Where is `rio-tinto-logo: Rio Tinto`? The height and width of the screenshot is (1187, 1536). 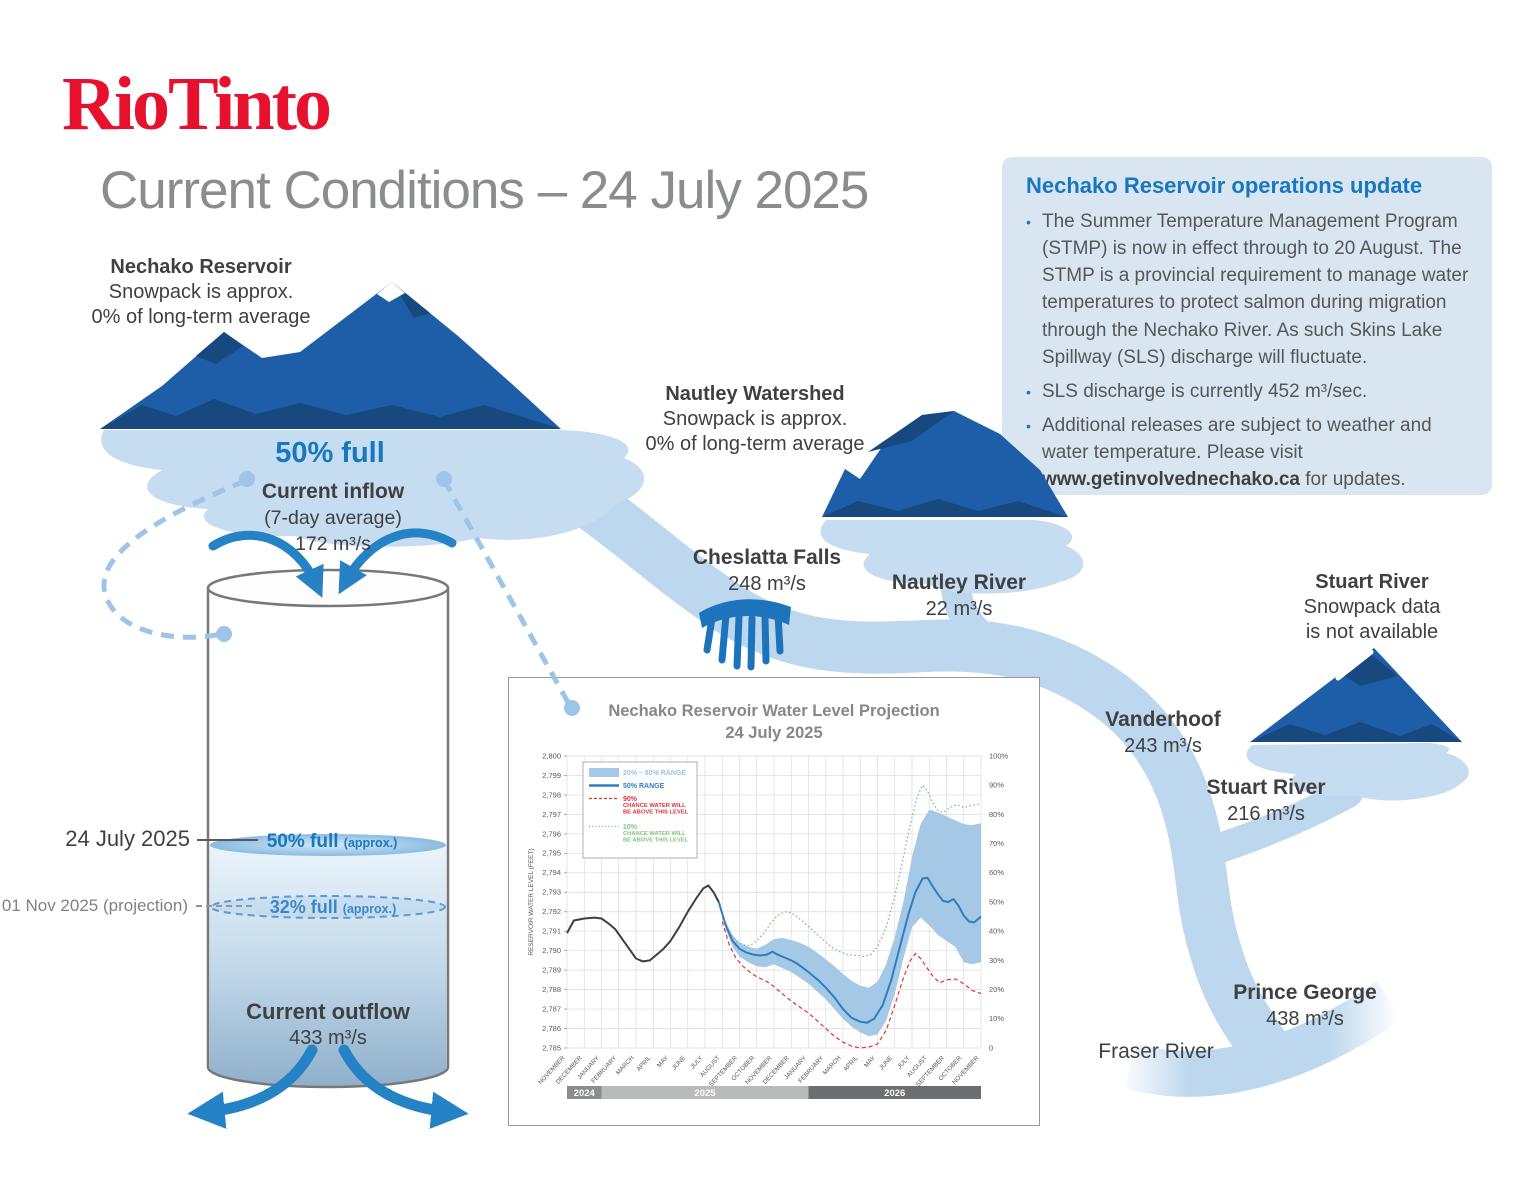 rio-tinto-logo: Rio Tinto is located at coordinates (197, 104).